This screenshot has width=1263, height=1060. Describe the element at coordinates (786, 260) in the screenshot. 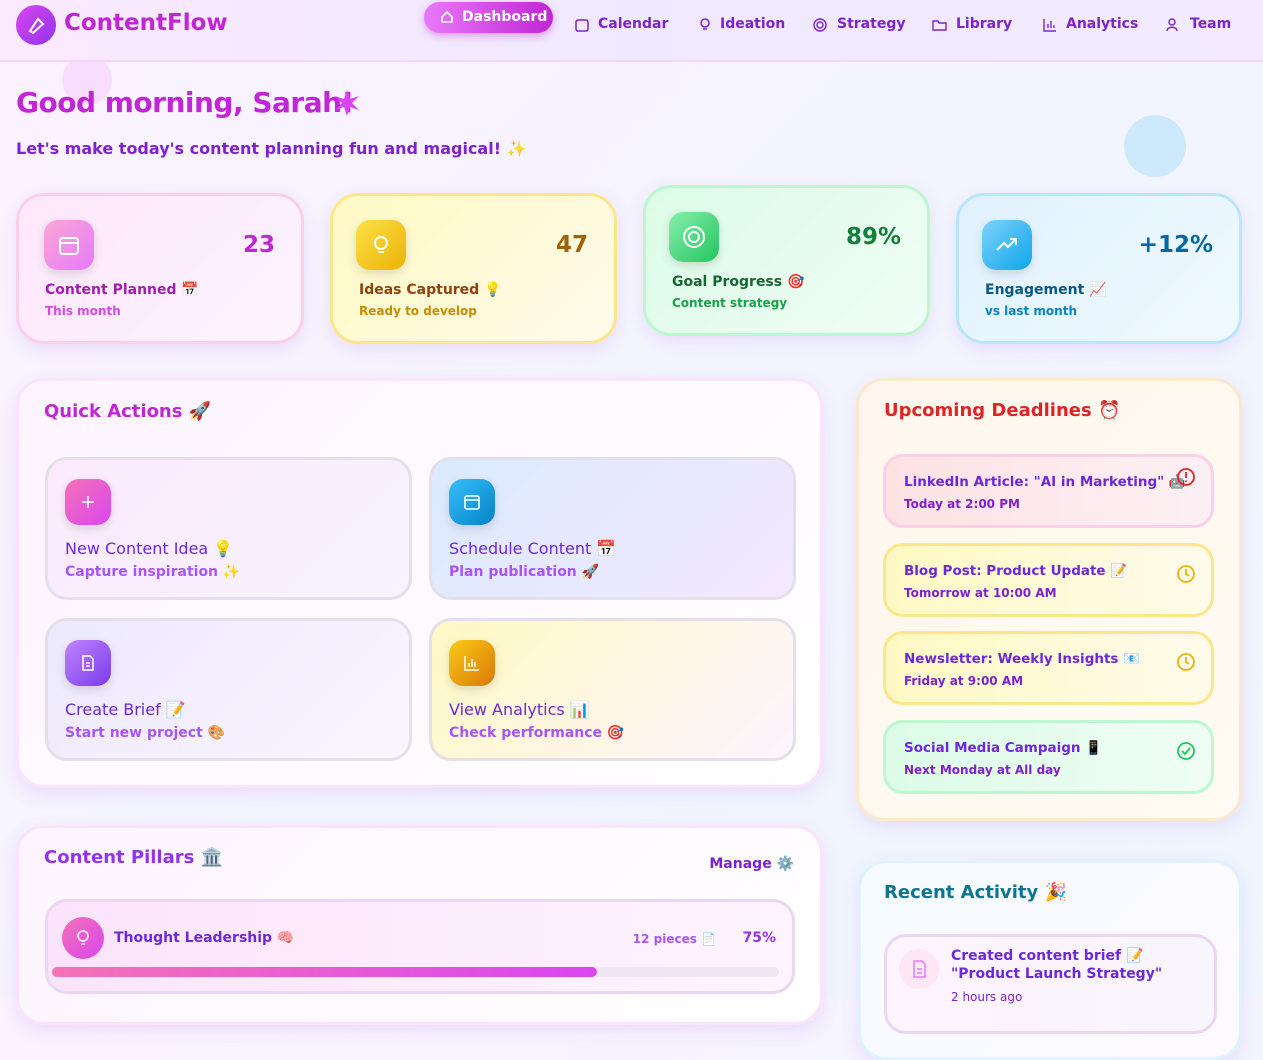

I see `stat-card: 89% Goal Progress 🎯 Content strategy` at that location.